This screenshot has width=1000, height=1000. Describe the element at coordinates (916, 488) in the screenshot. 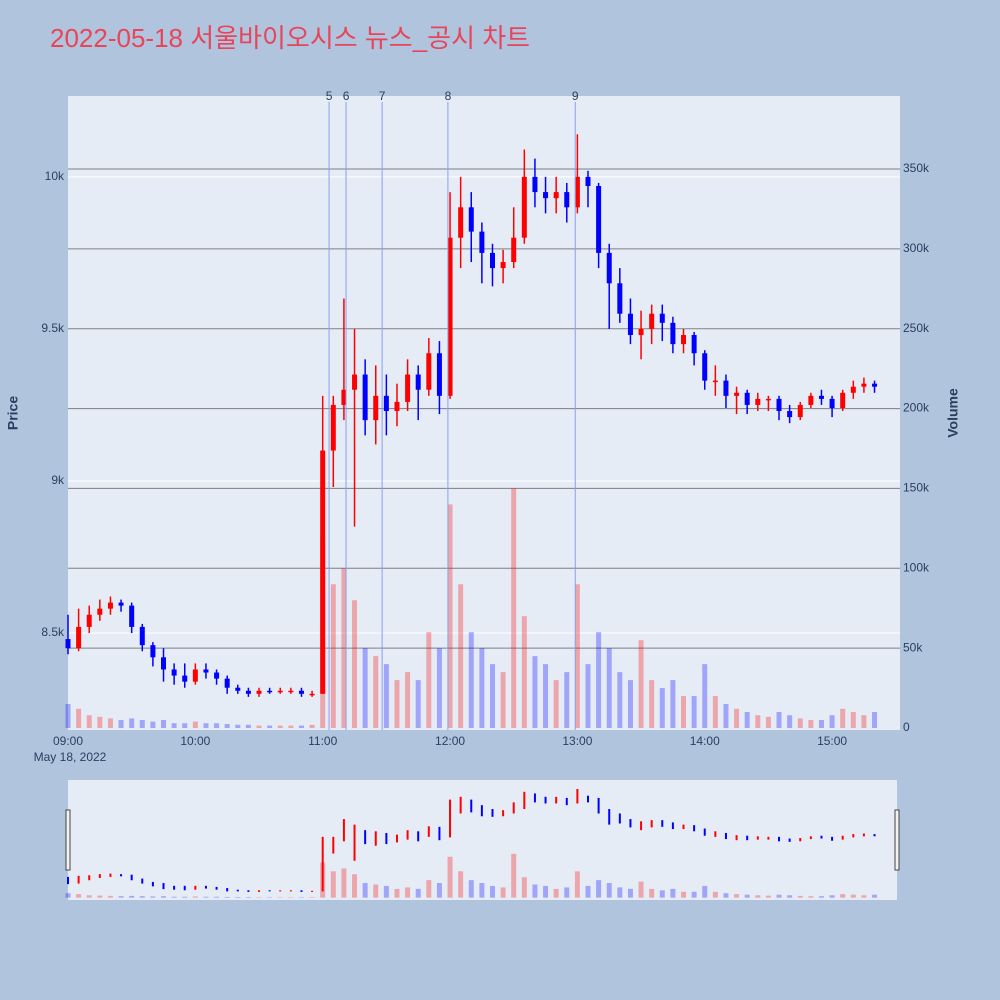

I see `y2-tick-label: 150k` at that location.